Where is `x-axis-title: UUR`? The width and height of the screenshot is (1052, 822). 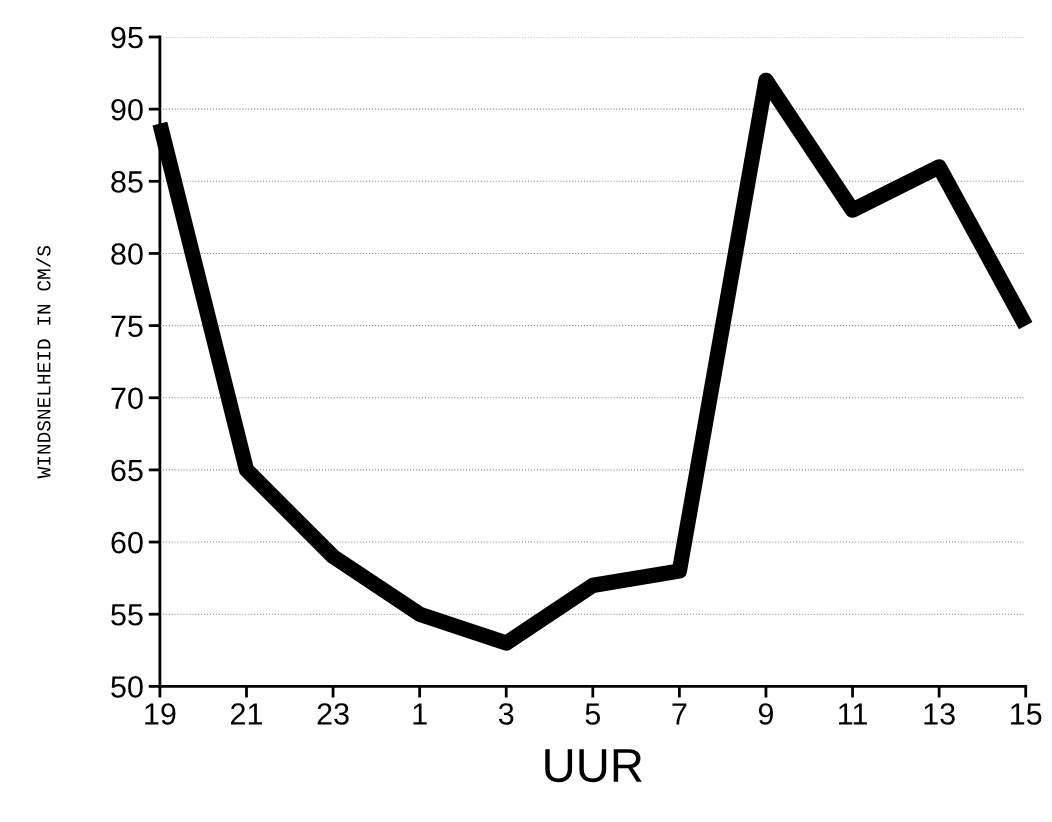
x-axis-title: UUR is located at coordinates (593, 766).